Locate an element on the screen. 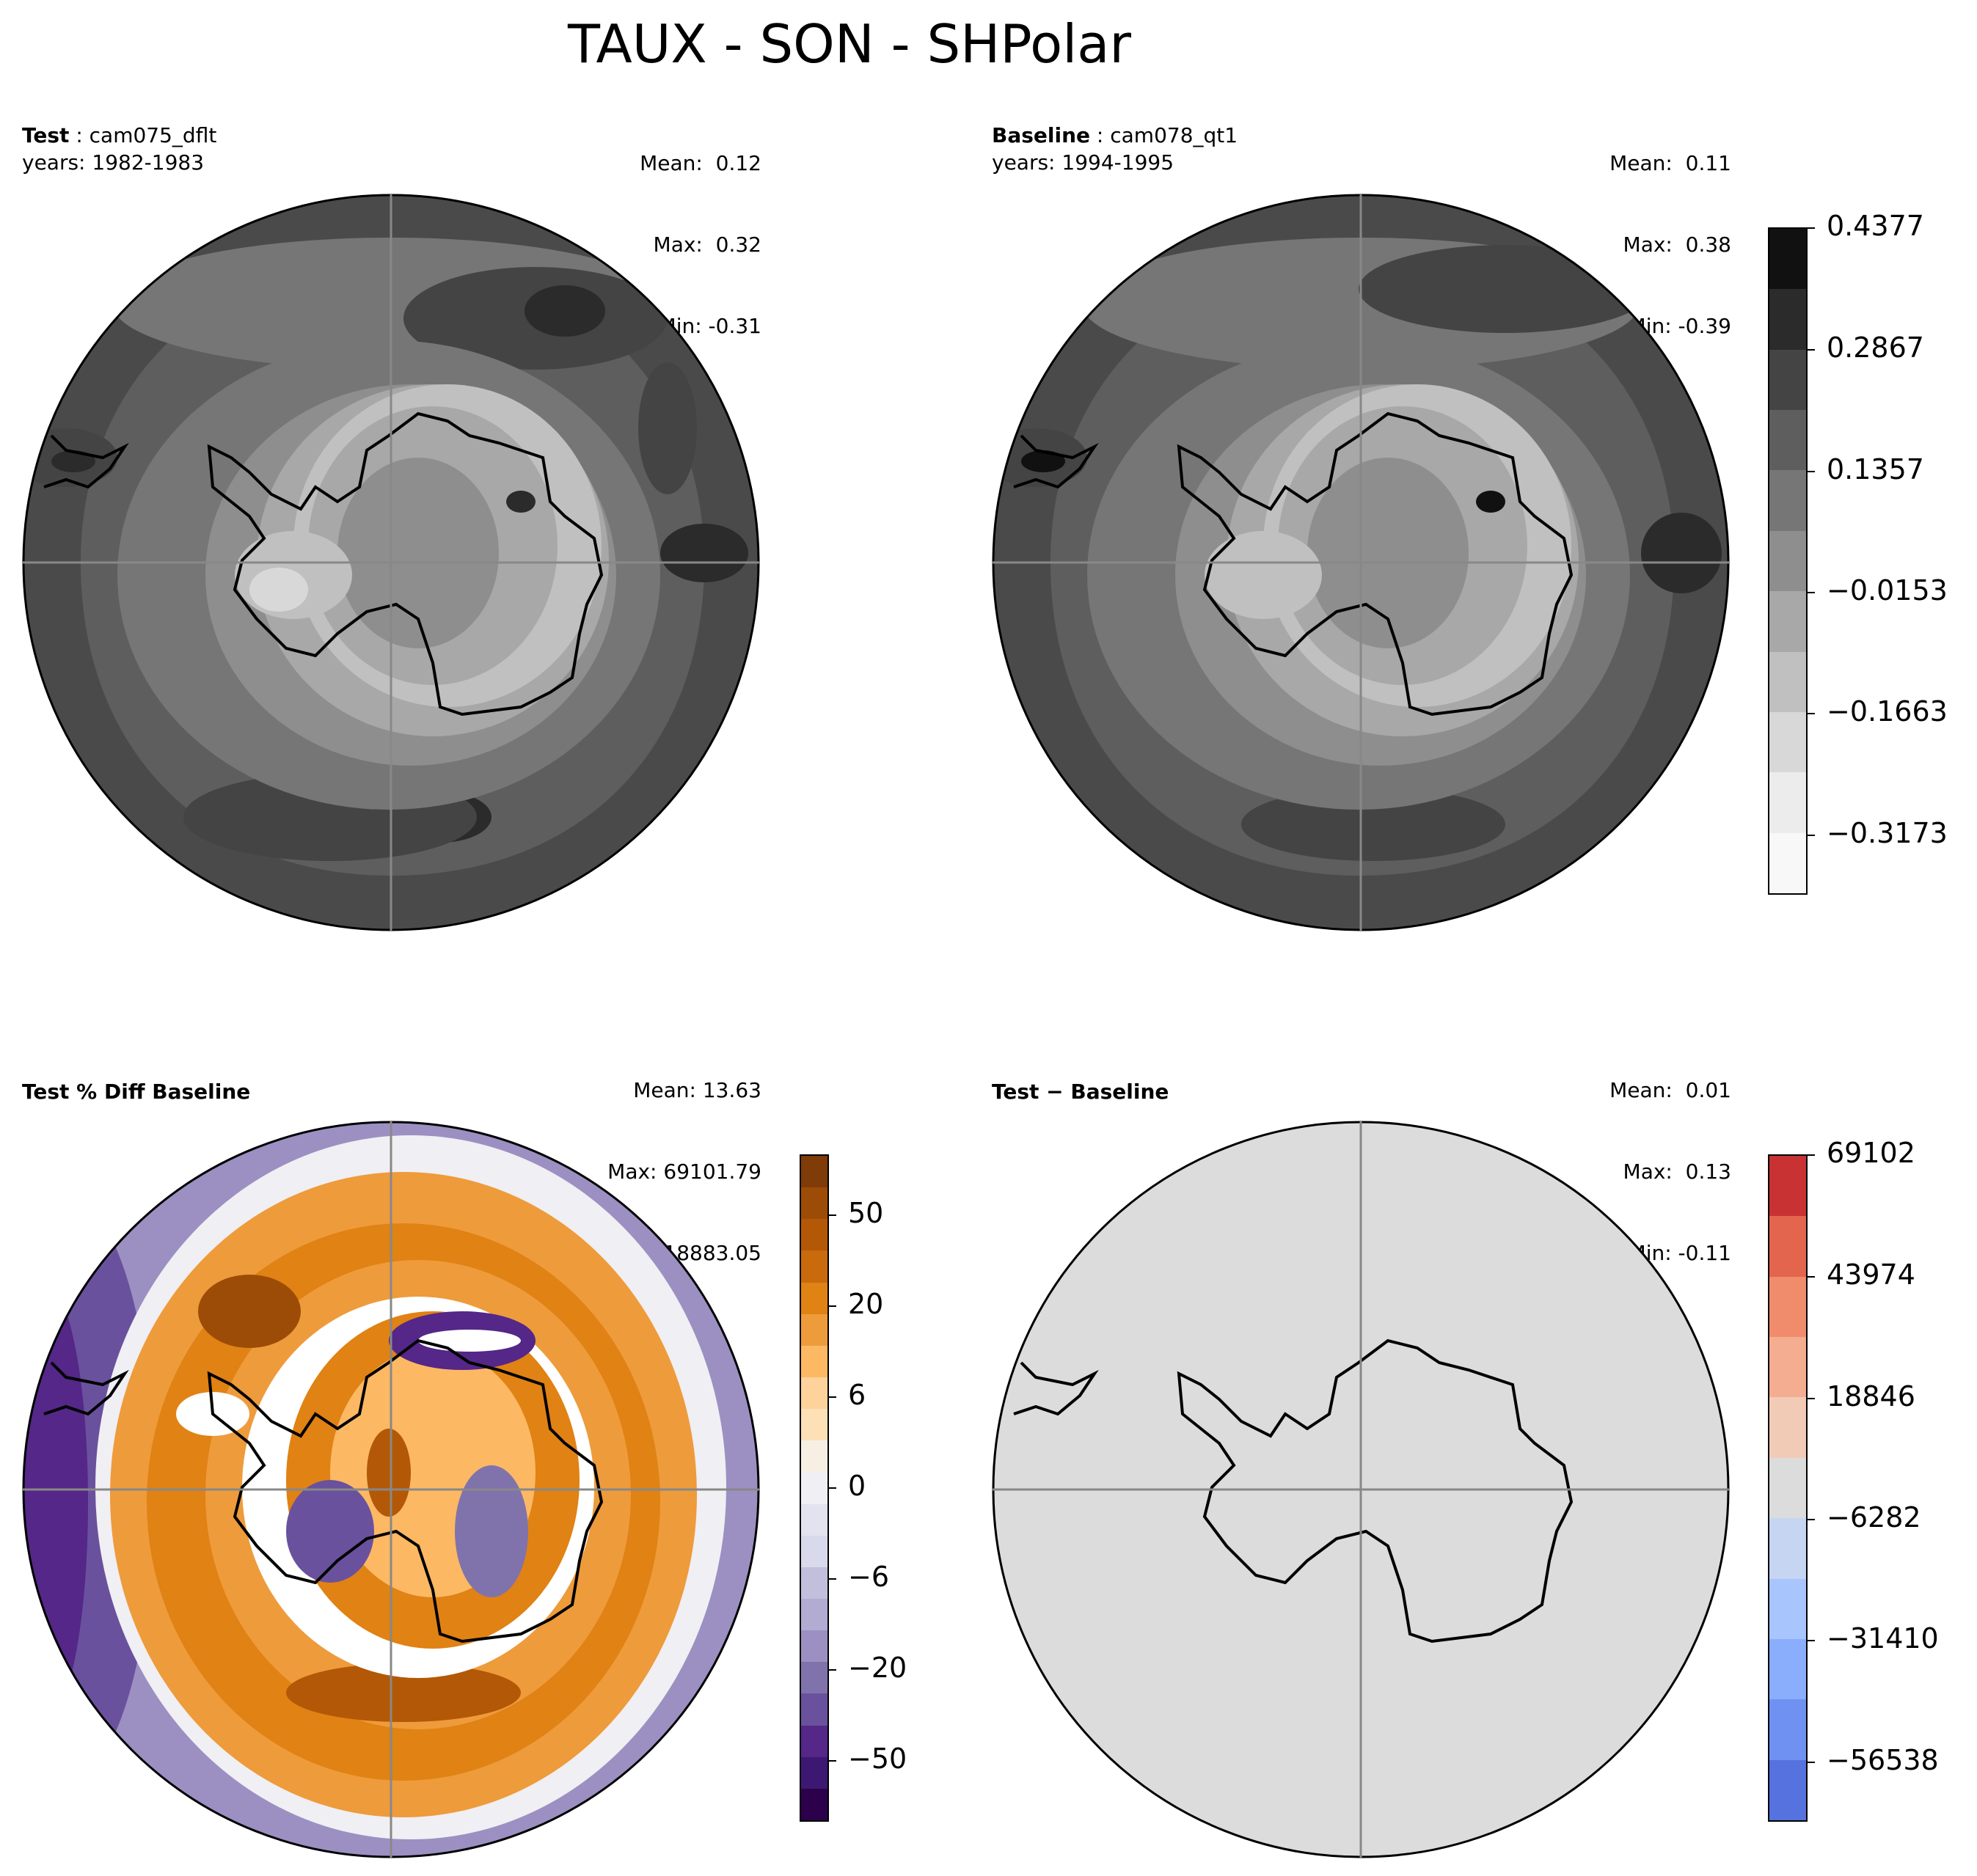  puor-colorbar-tick-label: 50 is located at coordinates (866, 1213).